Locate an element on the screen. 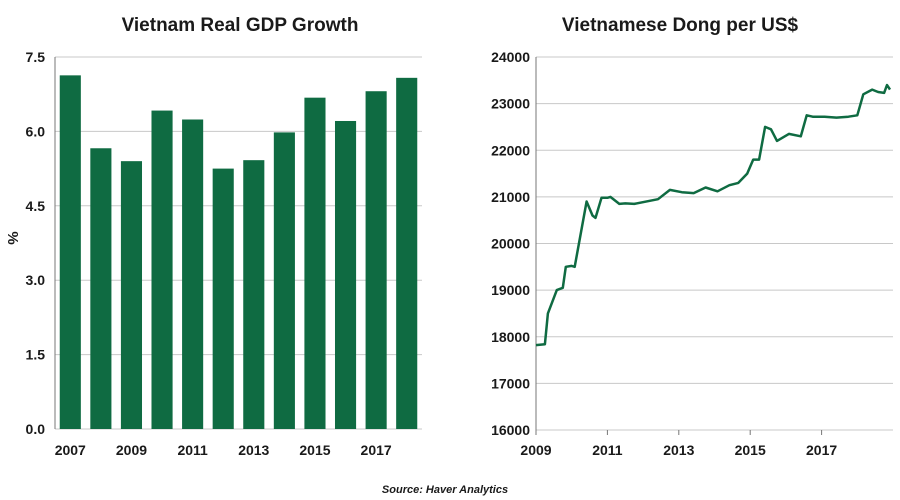  gdp-y-axis-label: % is located at coordinates (12, 237).